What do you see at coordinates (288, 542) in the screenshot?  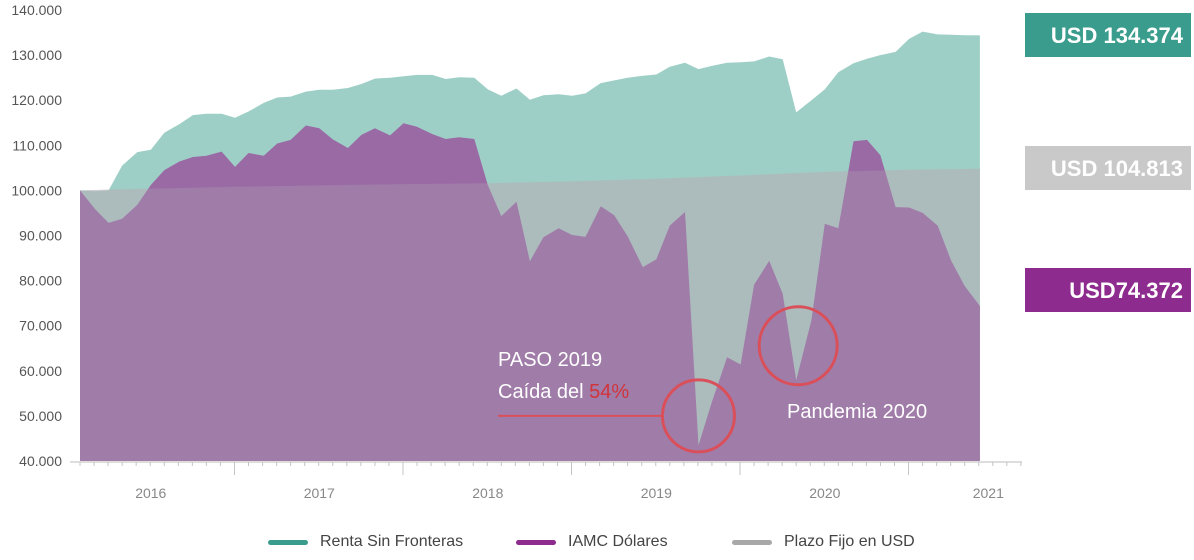 I see `legend-swatch-renta` at bounding box center [288, 542].